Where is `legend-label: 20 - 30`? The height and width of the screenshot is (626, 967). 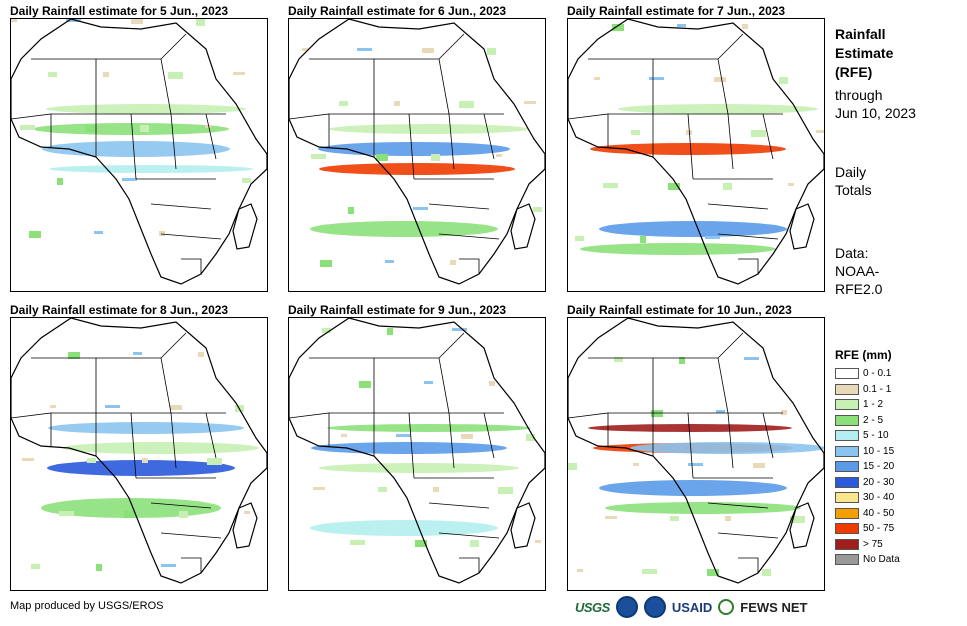 legend-label: 20 - 30 is located at coordinates (879, 482).